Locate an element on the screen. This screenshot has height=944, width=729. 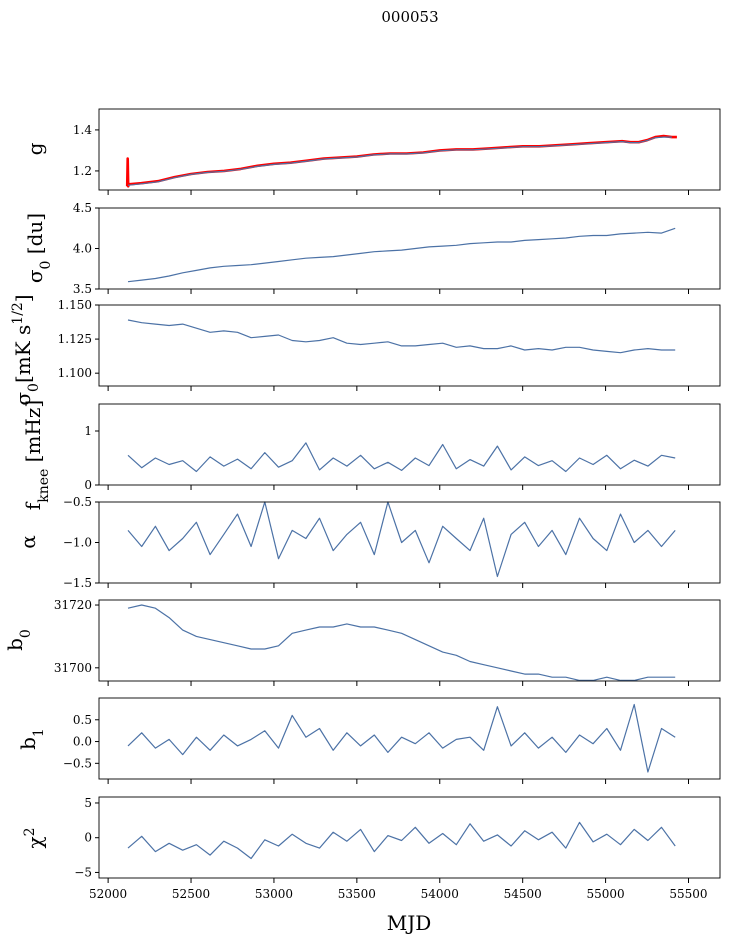
y-tick-label: 1 is located at coordinates (88, 431).